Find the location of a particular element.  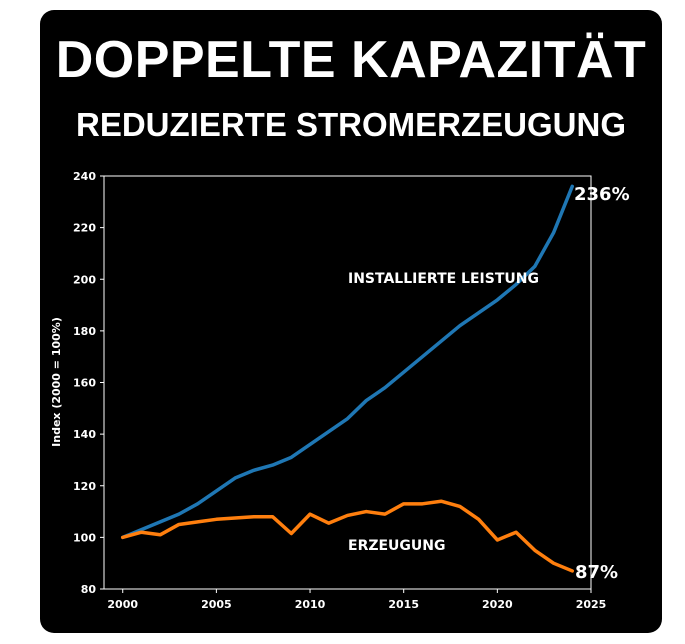

y-tick-label: 100 is located at coordinates (84, 537).